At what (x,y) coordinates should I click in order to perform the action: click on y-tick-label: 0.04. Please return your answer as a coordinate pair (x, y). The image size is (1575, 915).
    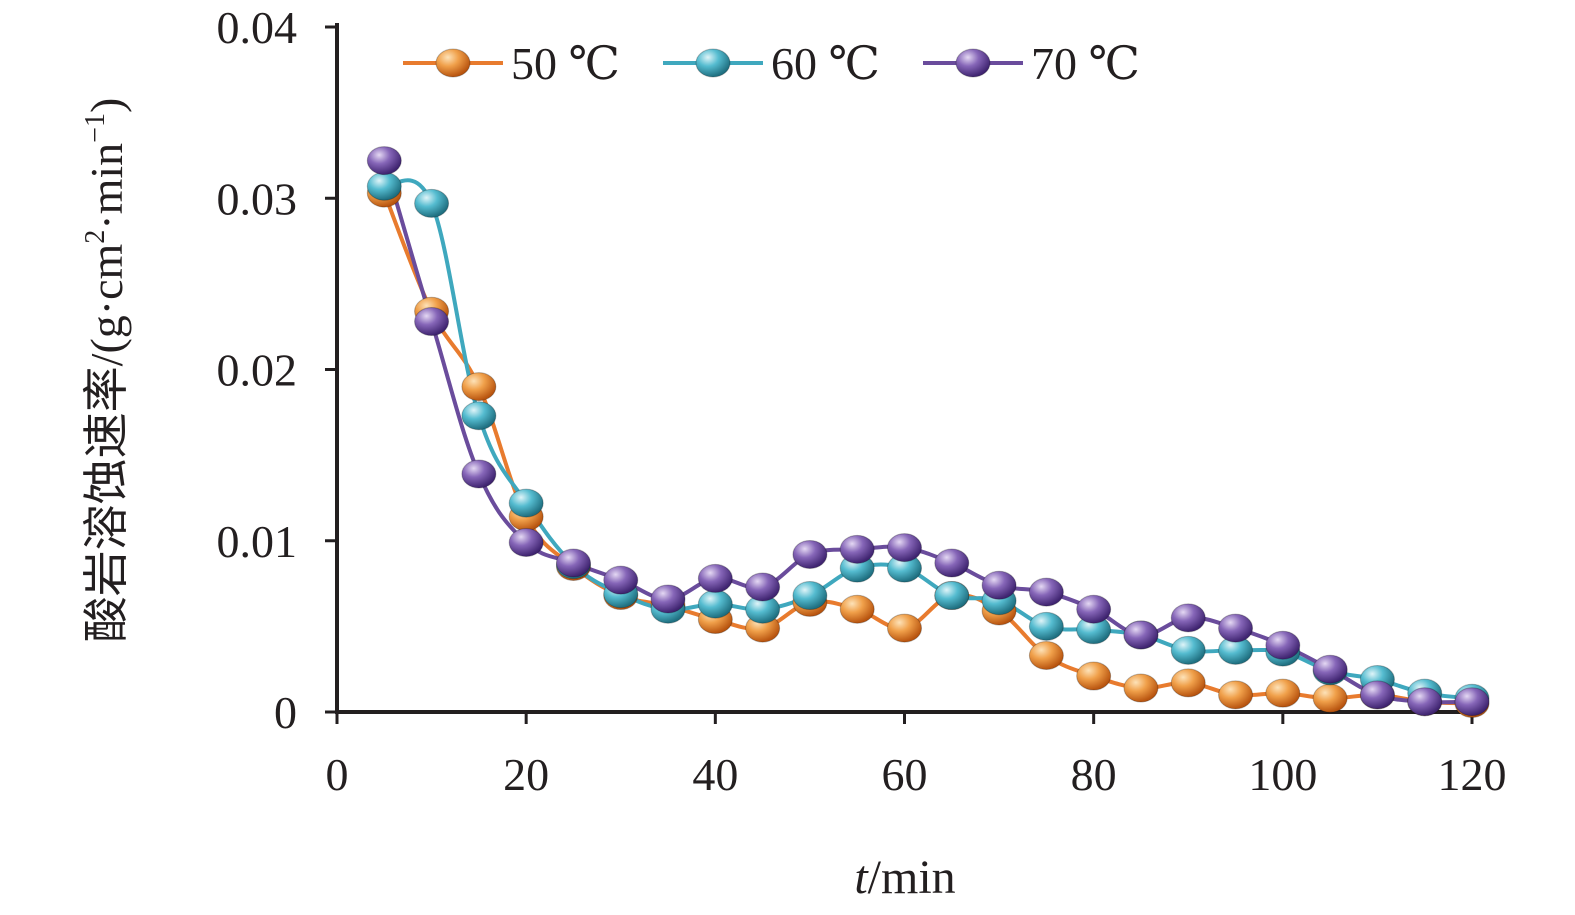
    Looking at the image, I should click on (257, 27).